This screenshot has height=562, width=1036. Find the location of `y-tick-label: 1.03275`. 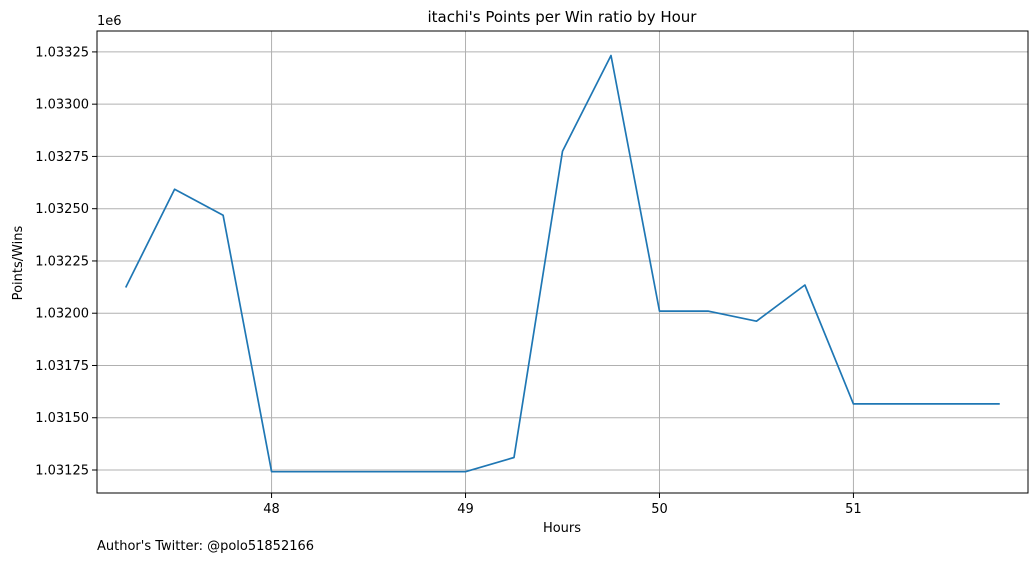

y-tick-label: 1.03275 is located at coordinates (62, 157).